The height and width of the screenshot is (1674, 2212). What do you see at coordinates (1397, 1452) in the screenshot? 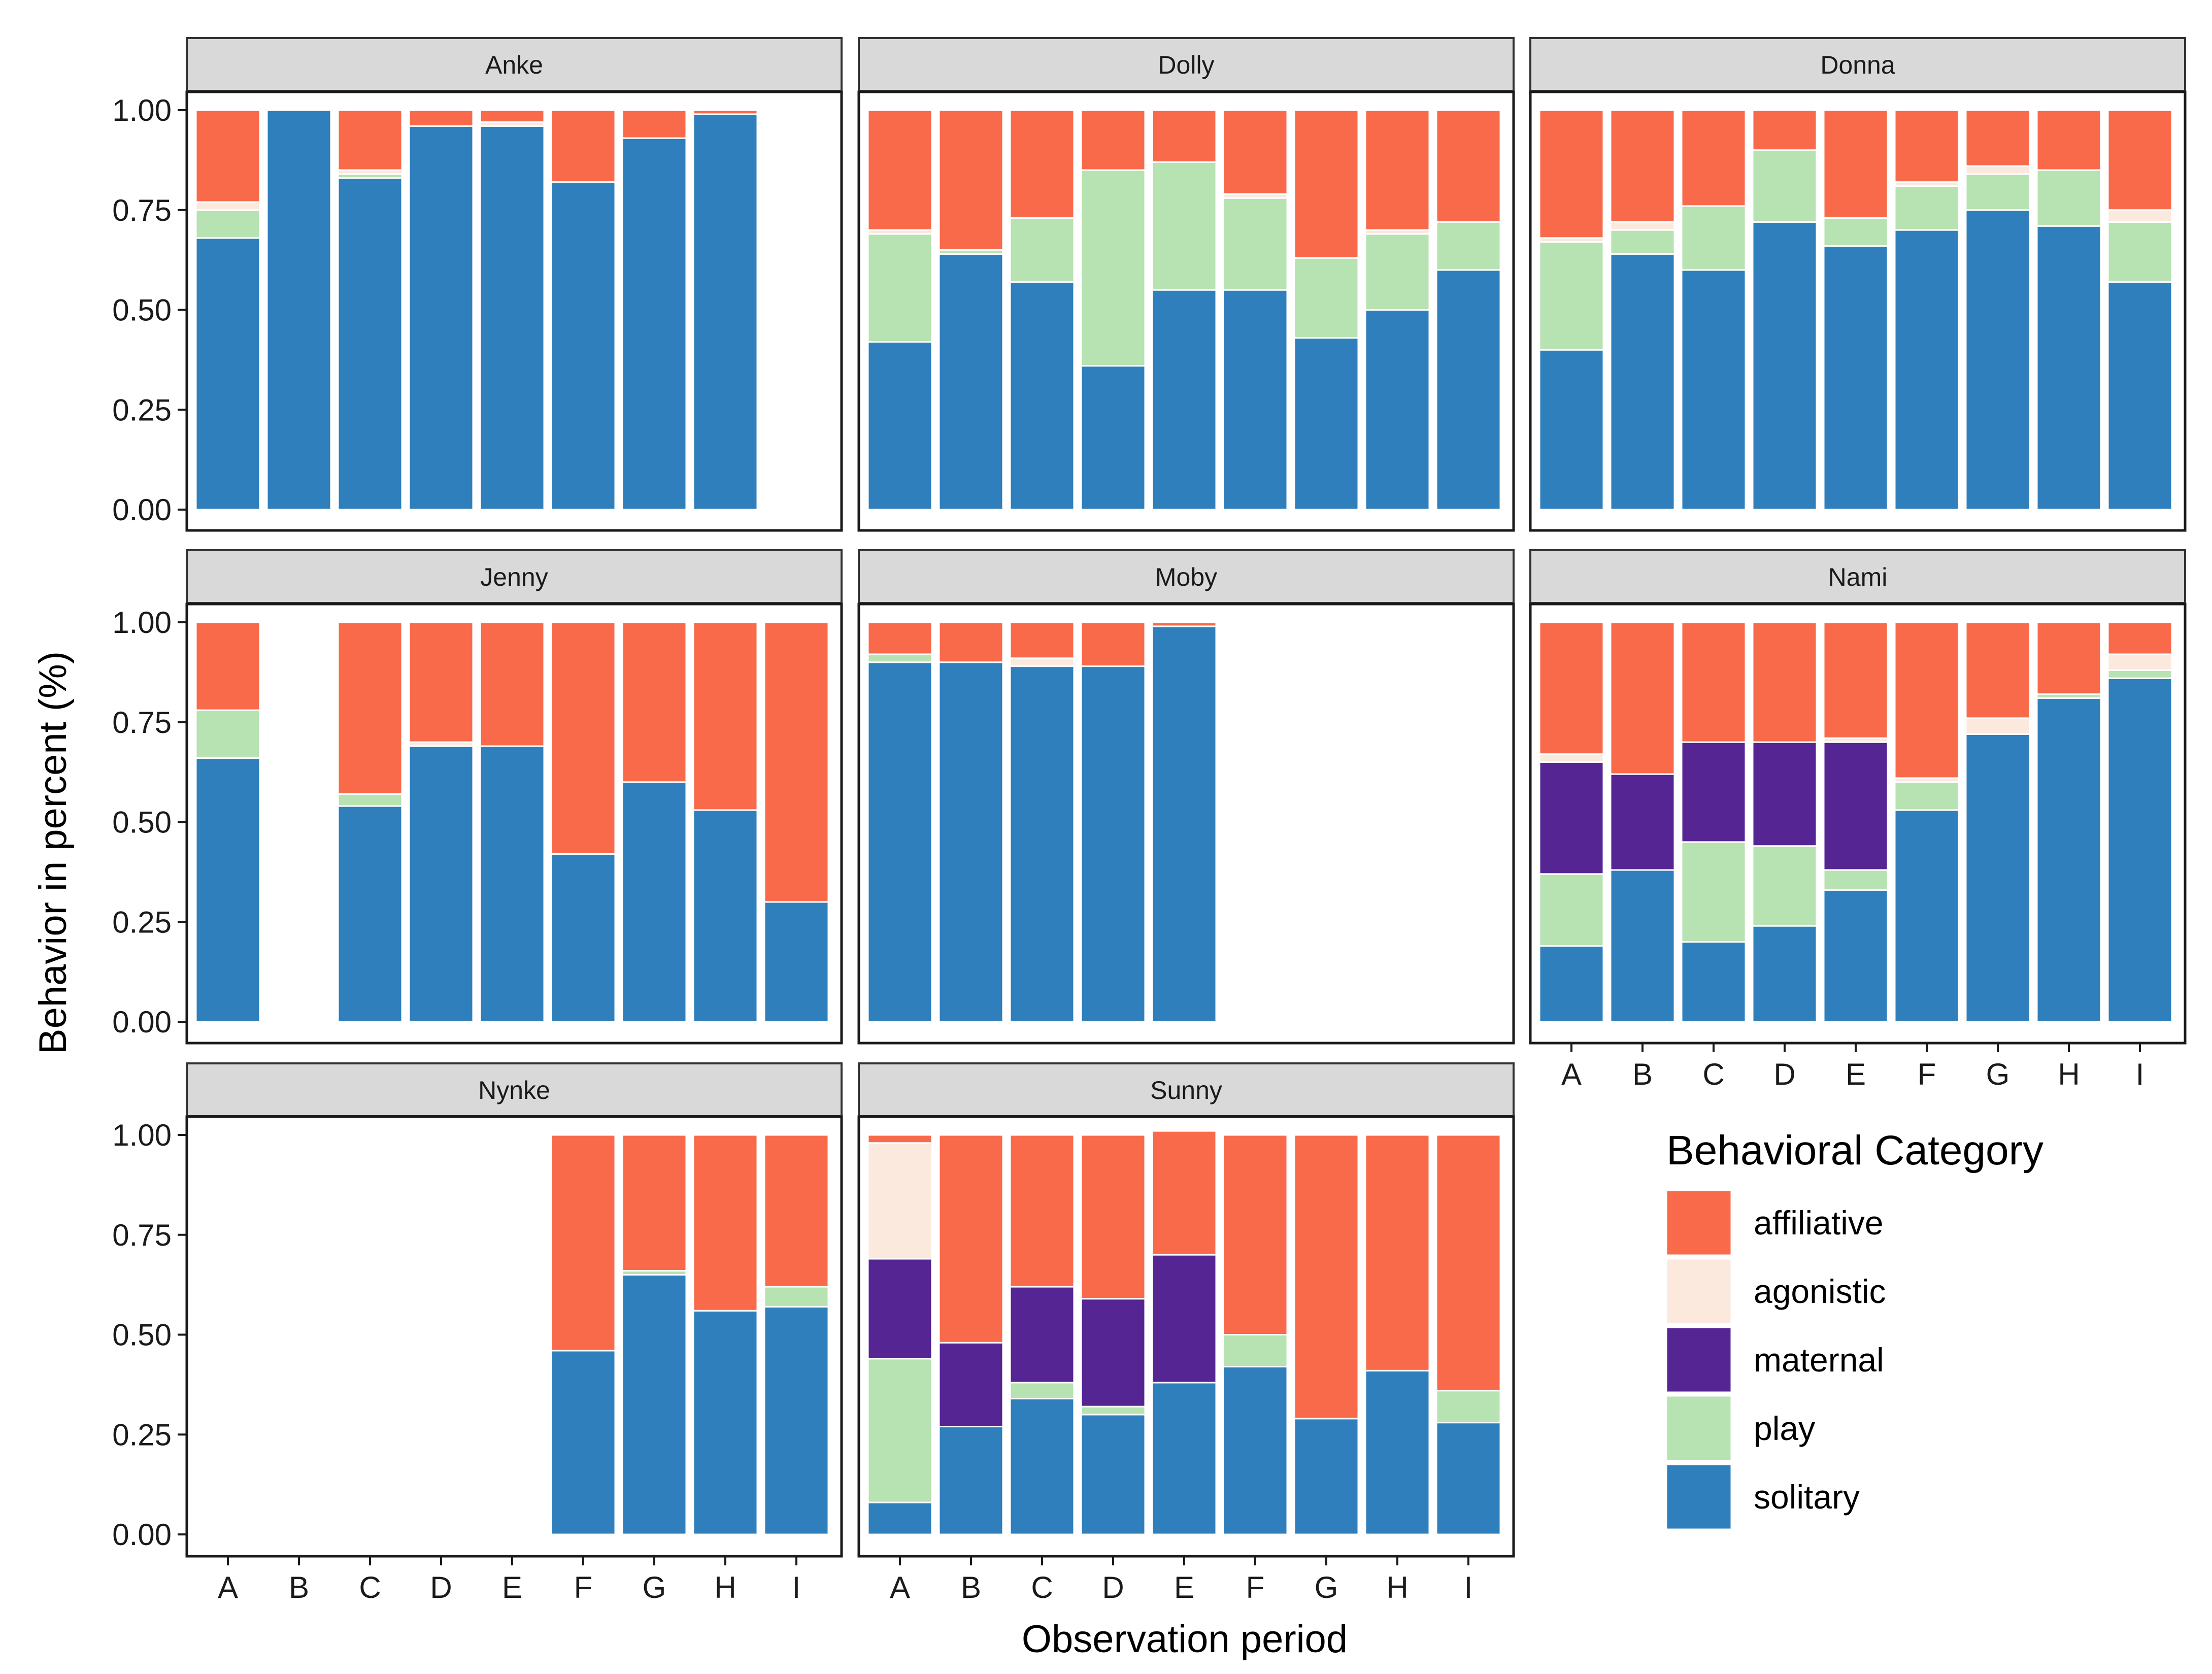
I see `bar-sunny-h-solitary` at bounding box center [1397, 1452].